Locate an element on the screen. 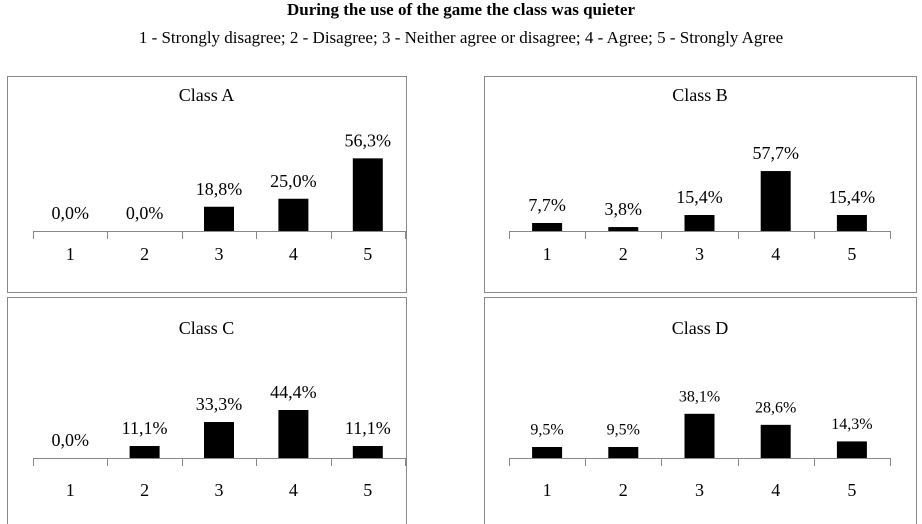 The height and width of the screenshot is (524, 922). value-label: 3,8% is located at coordinates (624, 209).